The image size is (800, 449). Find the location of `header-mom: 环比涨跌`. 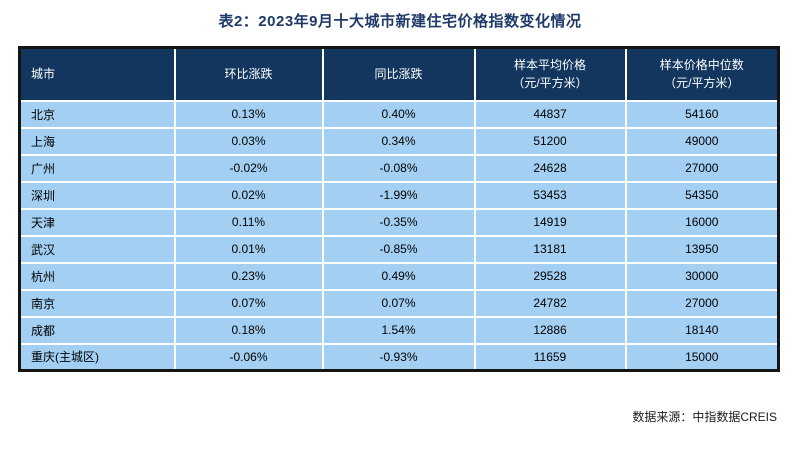

header-mom: 环比涨跌 is located at coordinates (248, 74).